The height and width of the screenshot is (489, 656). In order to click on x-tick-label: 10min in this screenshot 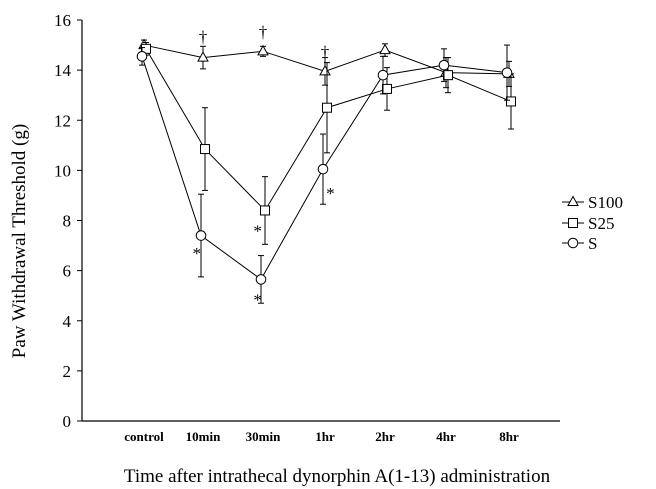, I will do `click(203, 436)`.